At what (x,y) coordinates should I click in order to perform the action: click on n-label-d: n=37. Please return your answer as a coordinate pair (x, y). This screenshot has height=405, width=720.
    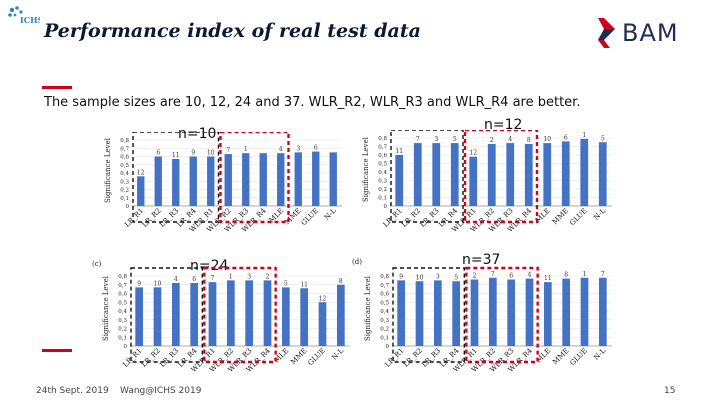
    Looking at the image, I should click on (481, 260).